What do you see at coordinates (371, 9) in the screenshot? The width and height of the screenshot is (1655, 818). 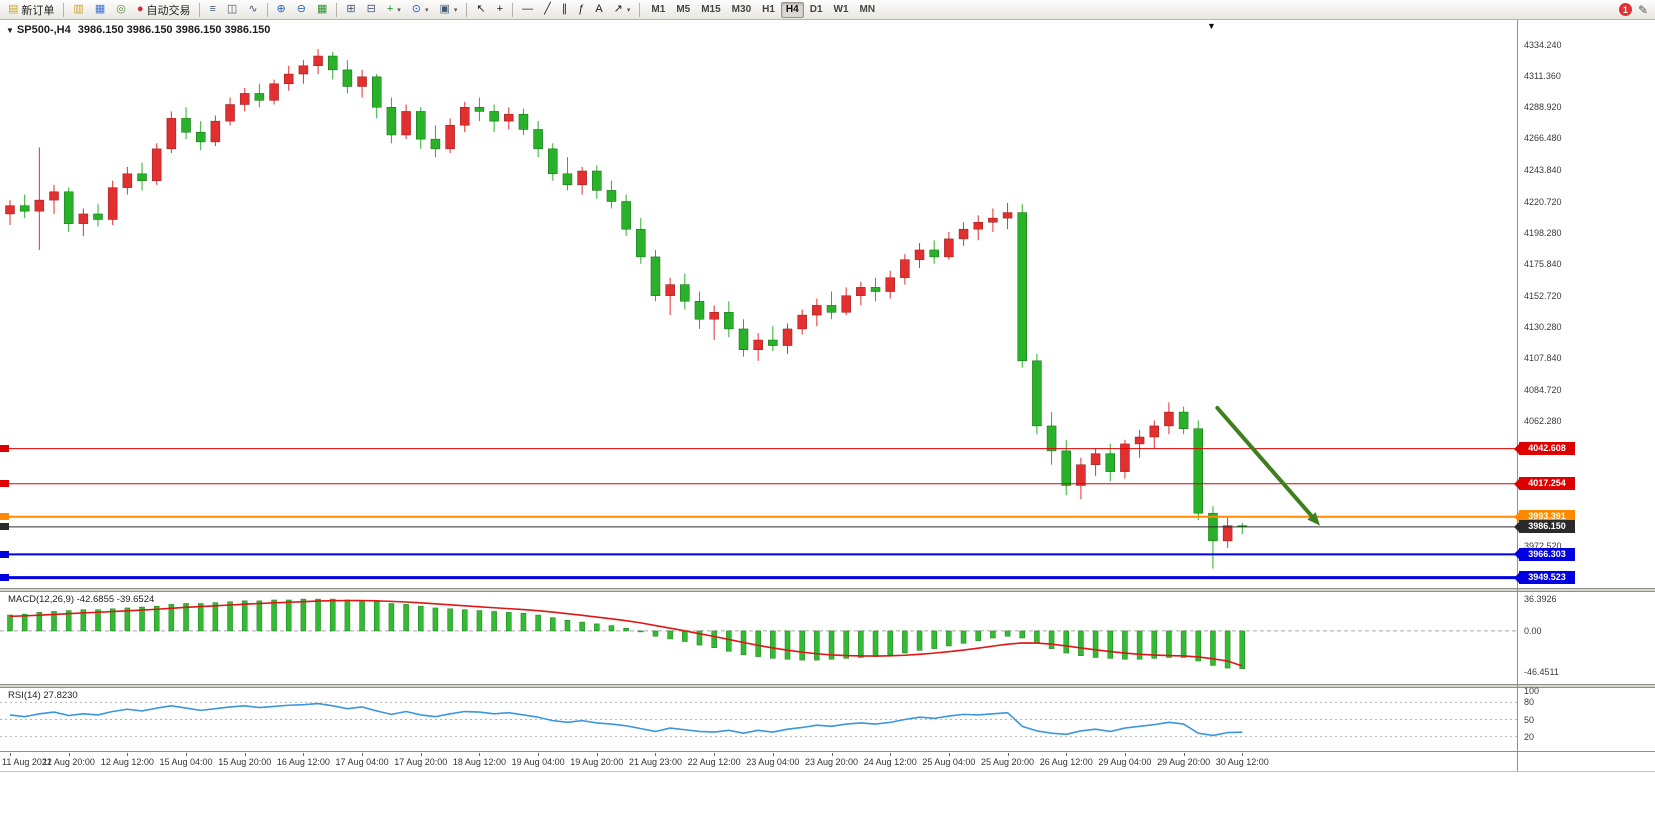 I see `auto-scroll-button: ⊟` at bounding box center [371, 9].